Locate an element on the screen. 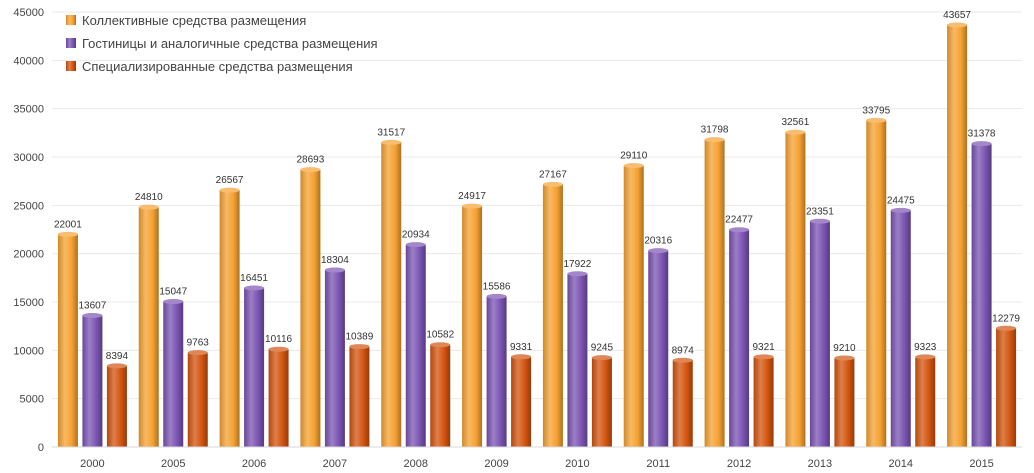 This screenshot has height=473, width=1034. data-label: 31517 is located at coordinates (391, 132).